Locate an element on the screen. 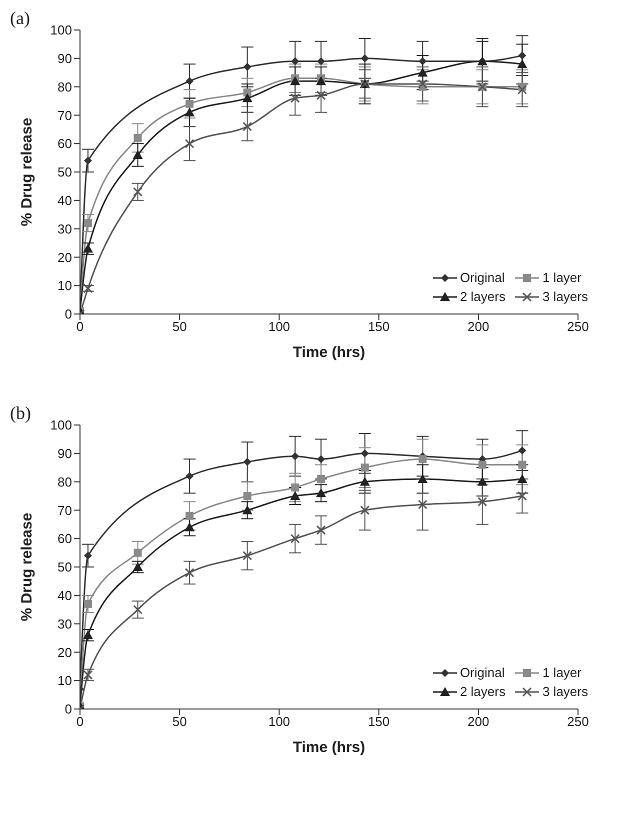  chart-title: (a) is located at coordinates (20, 18).